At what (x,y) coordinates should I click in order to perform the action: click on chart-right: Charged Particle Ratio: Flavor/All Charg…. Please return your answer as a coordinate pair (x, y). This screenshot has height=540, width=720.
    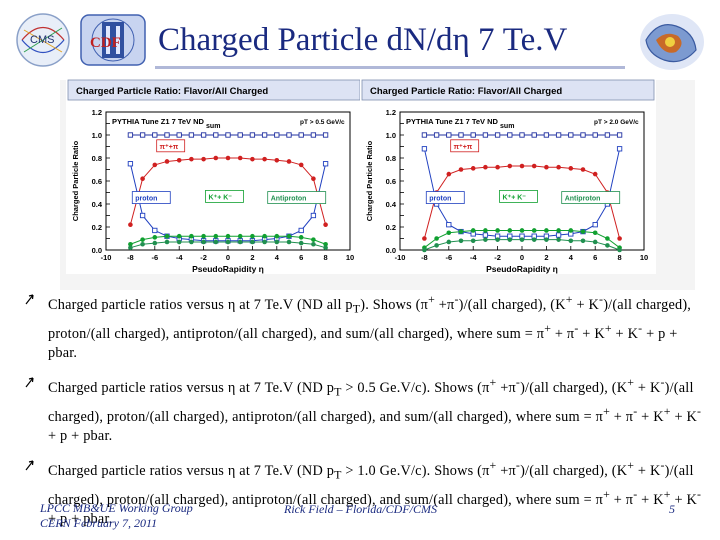
    Looking at the image, I should click on (508, 176).